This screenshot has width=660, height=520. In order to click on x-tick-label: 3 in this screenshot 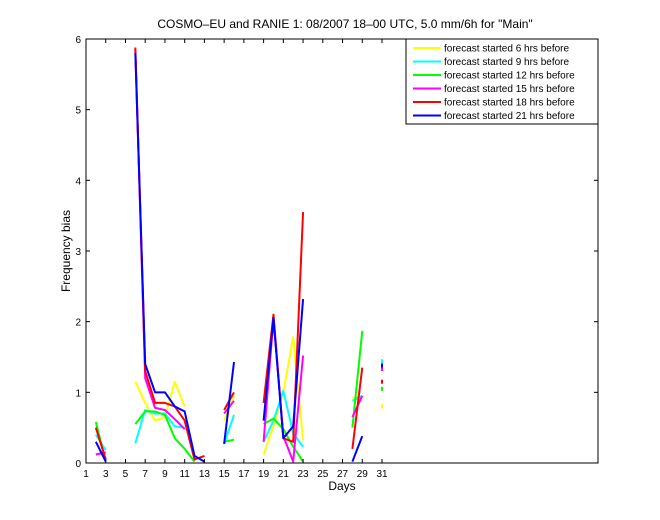, I will do `click(106, 474)`.